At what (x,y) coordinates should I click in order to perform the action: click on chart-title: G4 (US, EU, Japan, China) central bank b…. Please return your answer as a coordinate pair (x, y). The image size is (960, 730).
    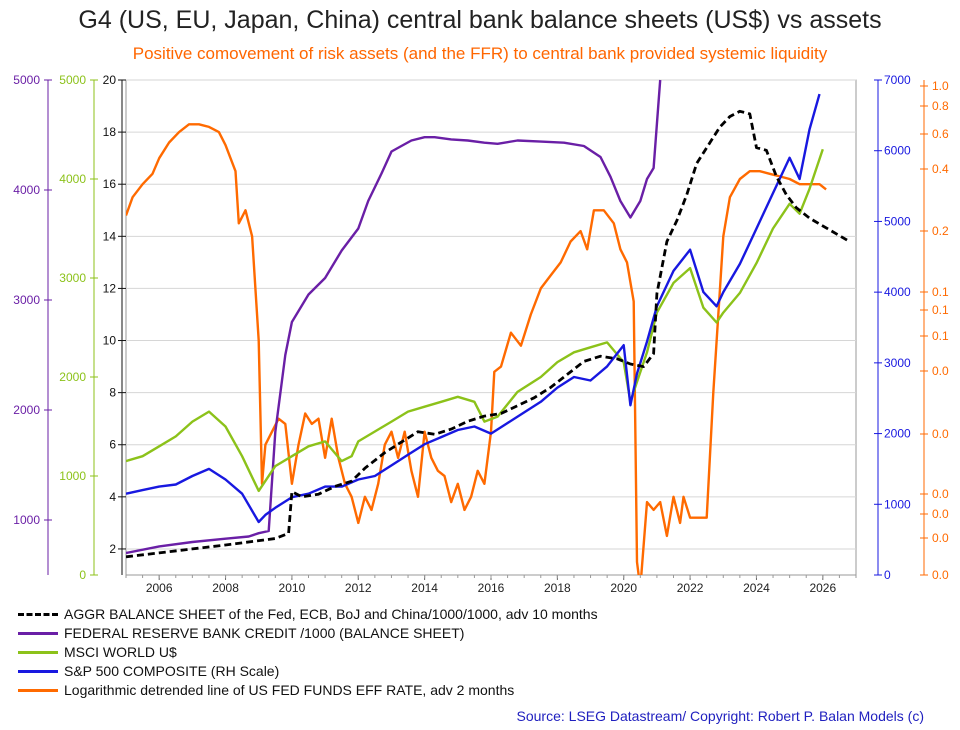
    Looking at the image, I should click on (480, 20).